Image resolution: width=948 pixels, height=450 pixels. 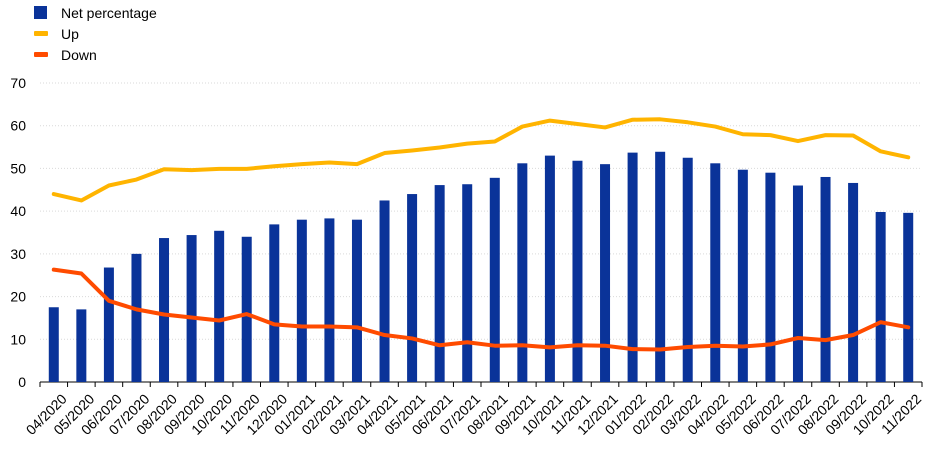 What do you see at coordinates (18, 339) in the screenshot?
I see `y-tick-label: 10` at bounding box center [18, 339].